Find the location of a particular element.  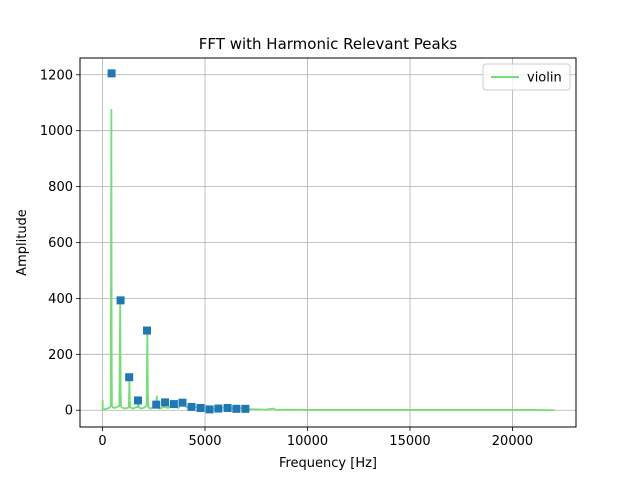

x-tick-label: 15000 is located at coordinates (409, 441).